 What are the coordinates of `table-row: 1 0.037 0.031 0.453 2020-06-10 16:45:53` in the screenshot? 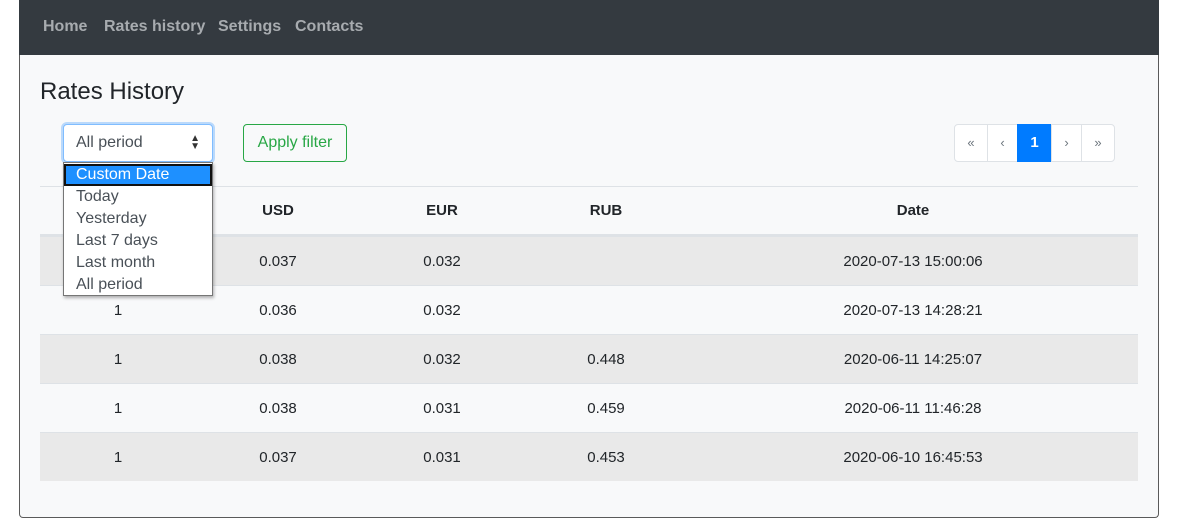 It's located at (589, 456).